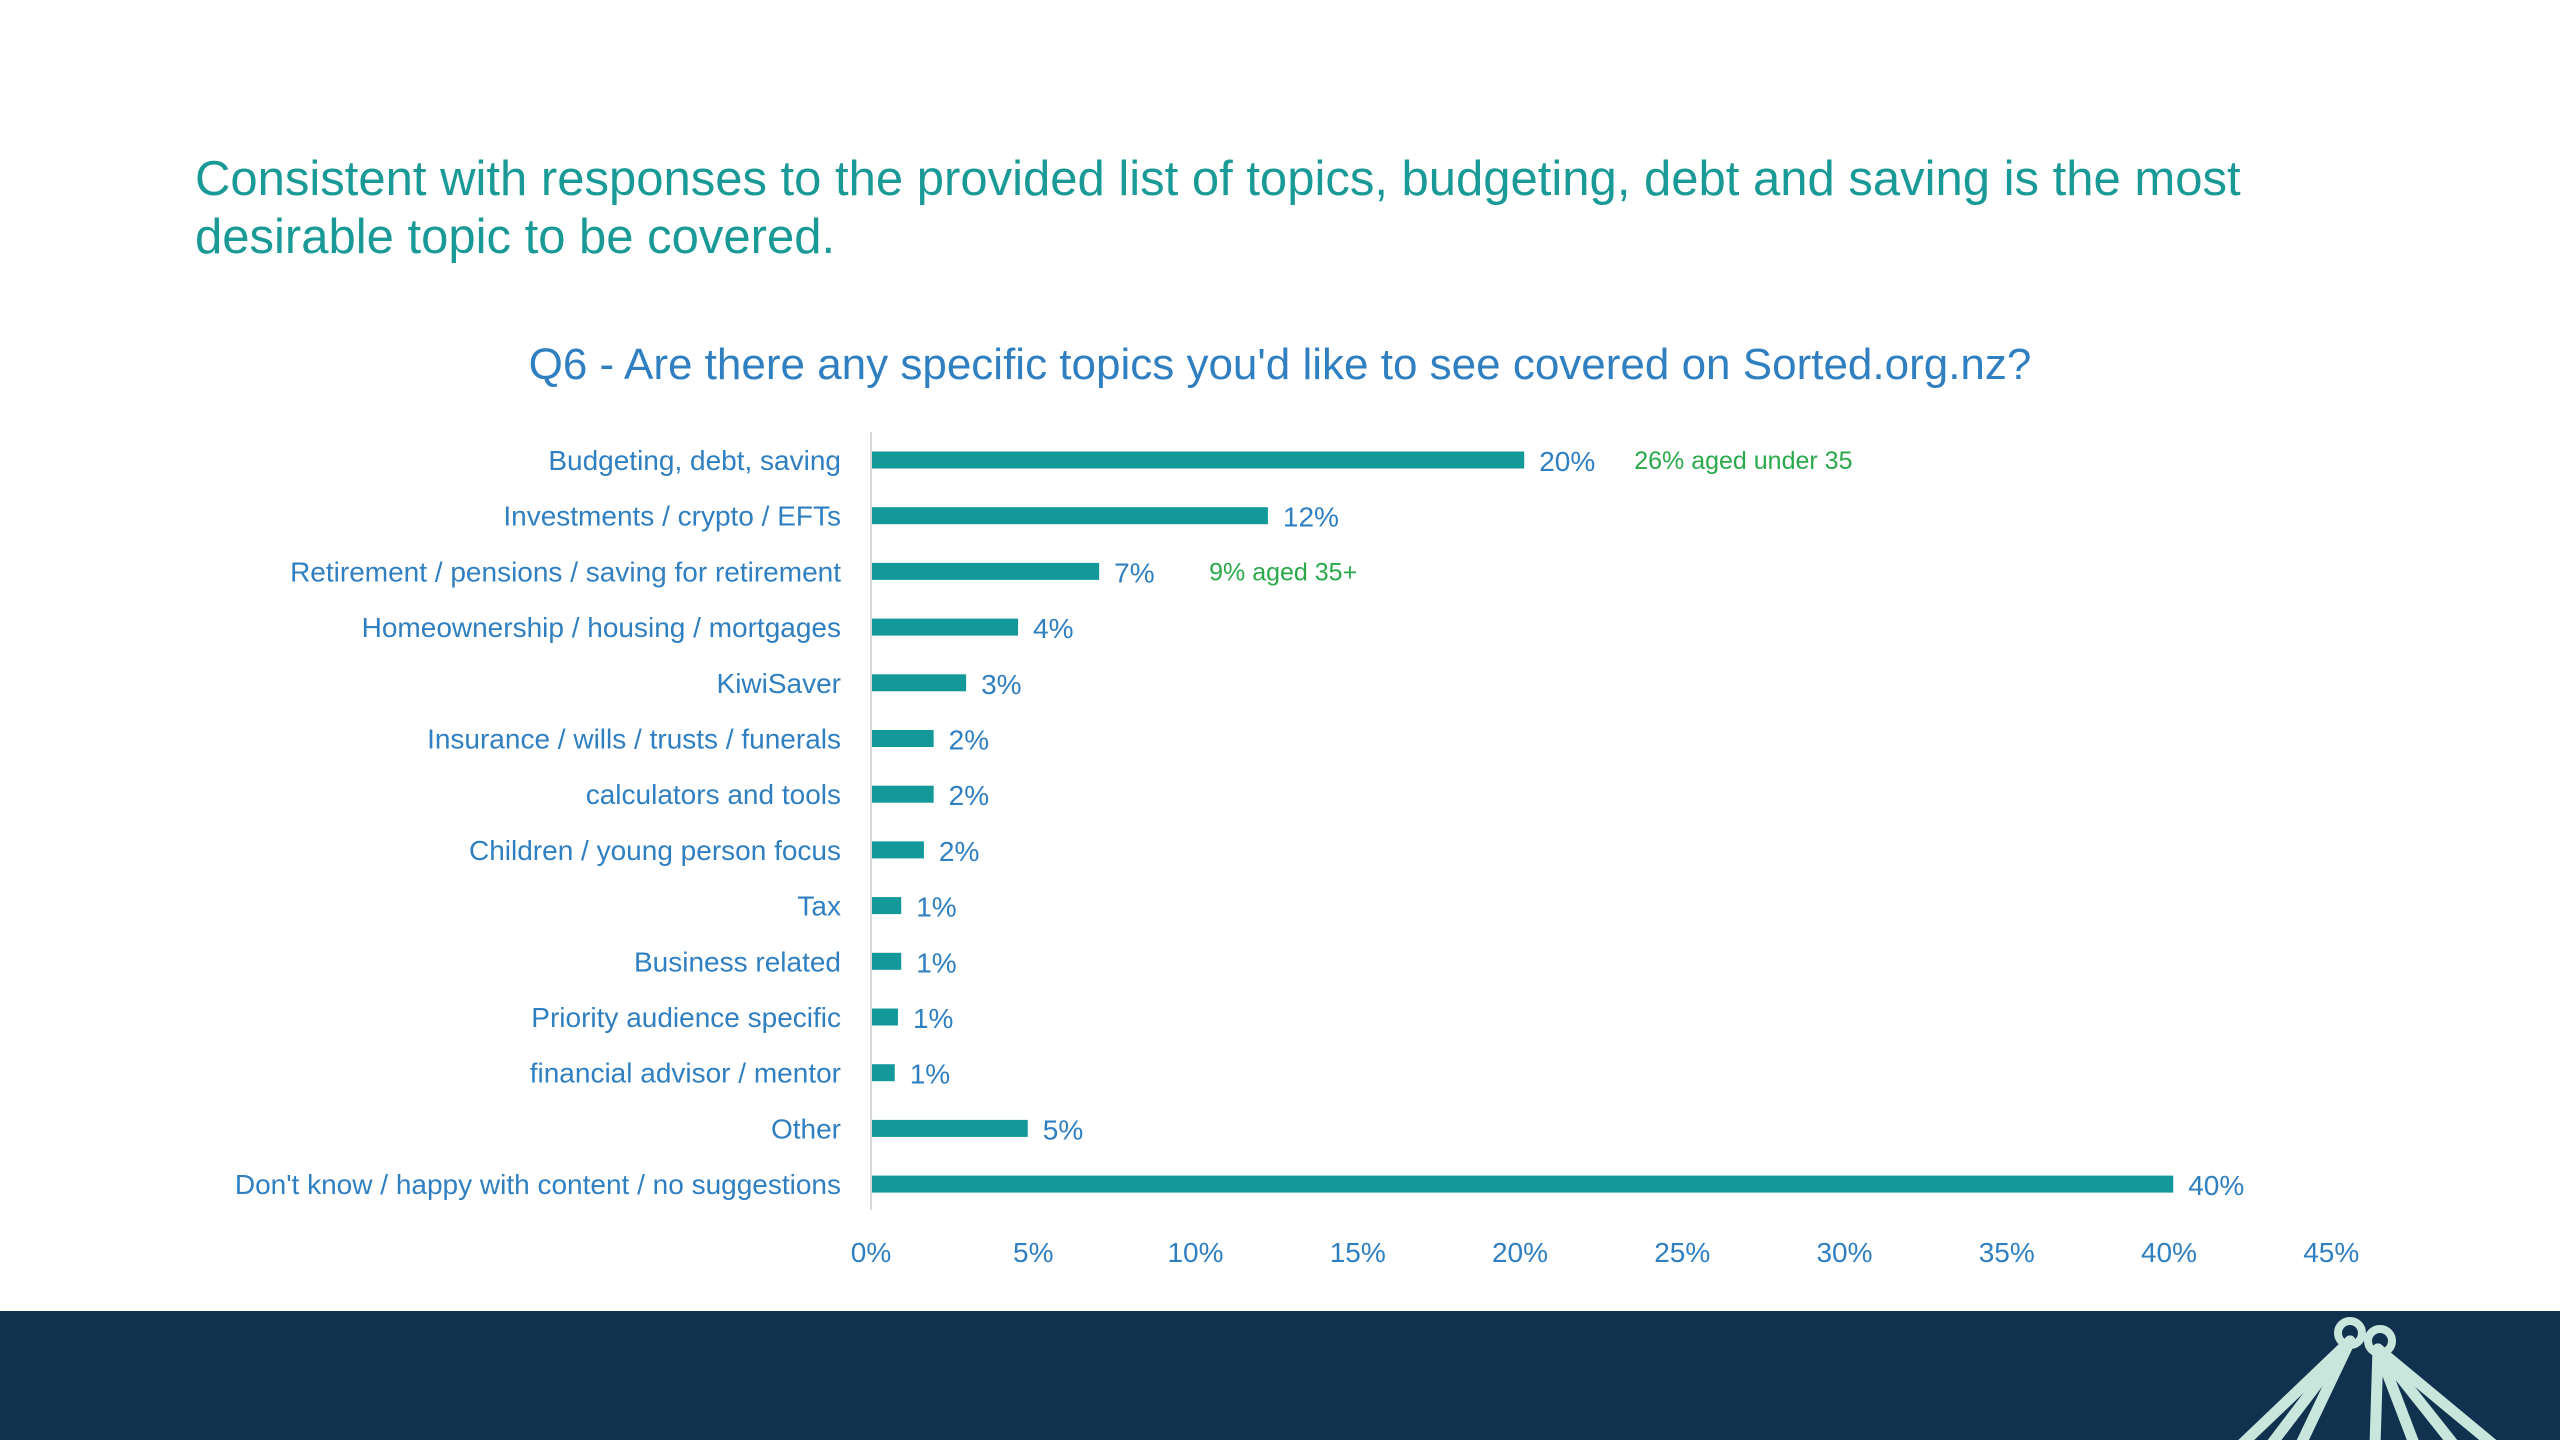 This screenshot has height=1440, width=2560. I want to click on leaf-fan-logo-icon, so click(2367, 1378).